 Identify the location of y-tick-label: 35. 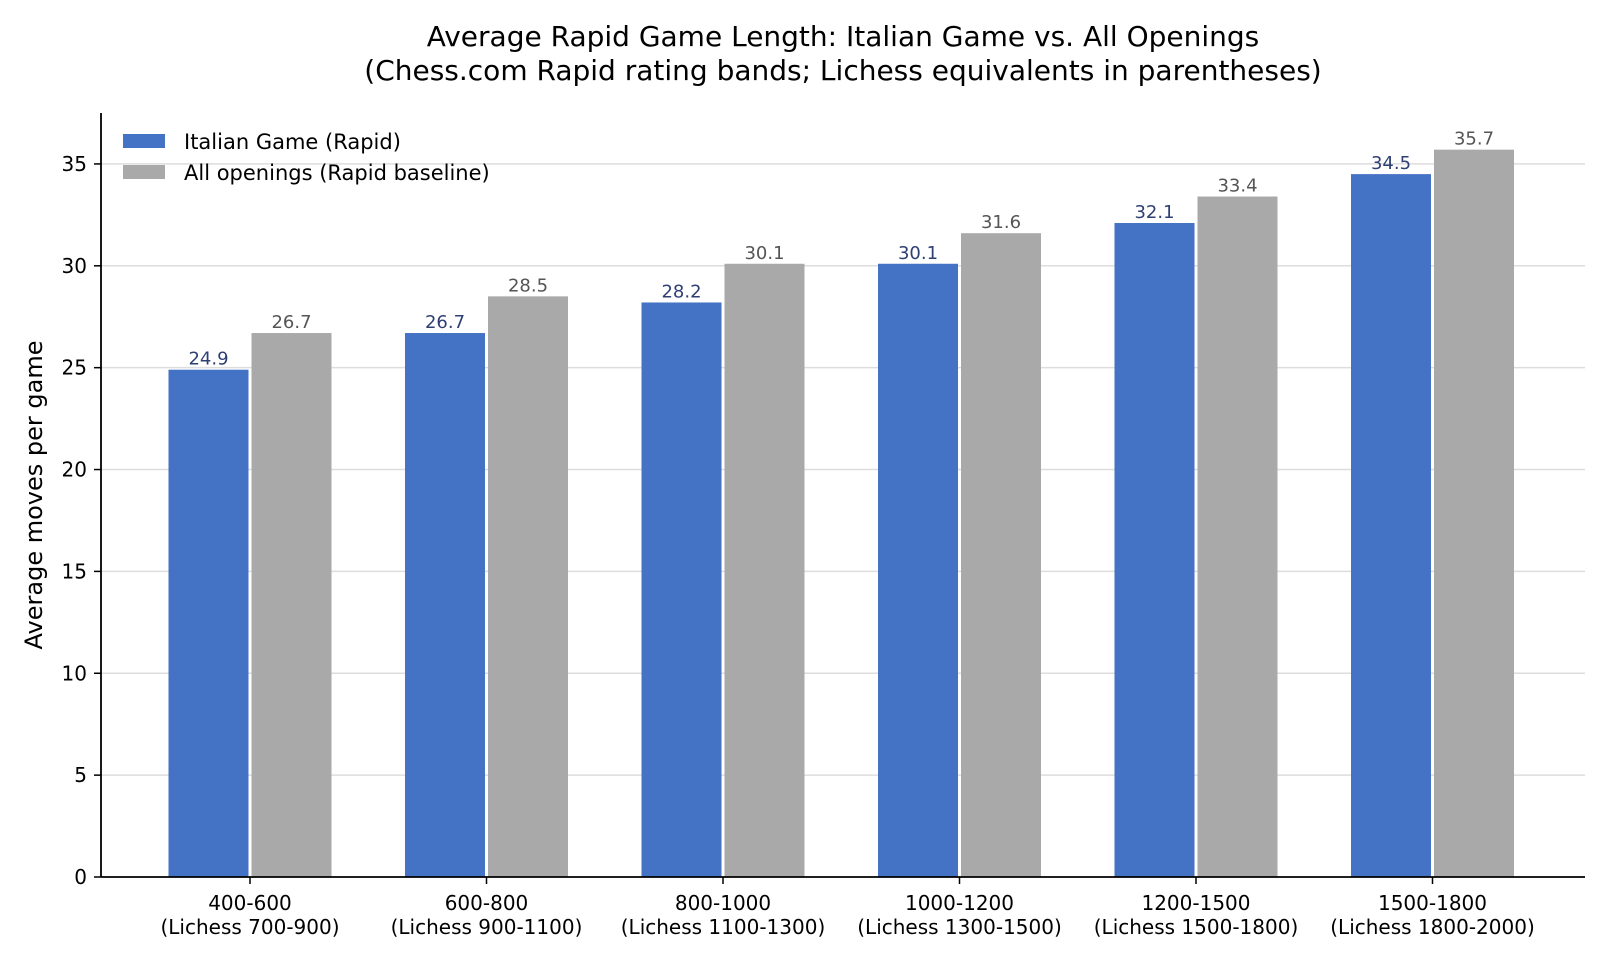
(74, 164).